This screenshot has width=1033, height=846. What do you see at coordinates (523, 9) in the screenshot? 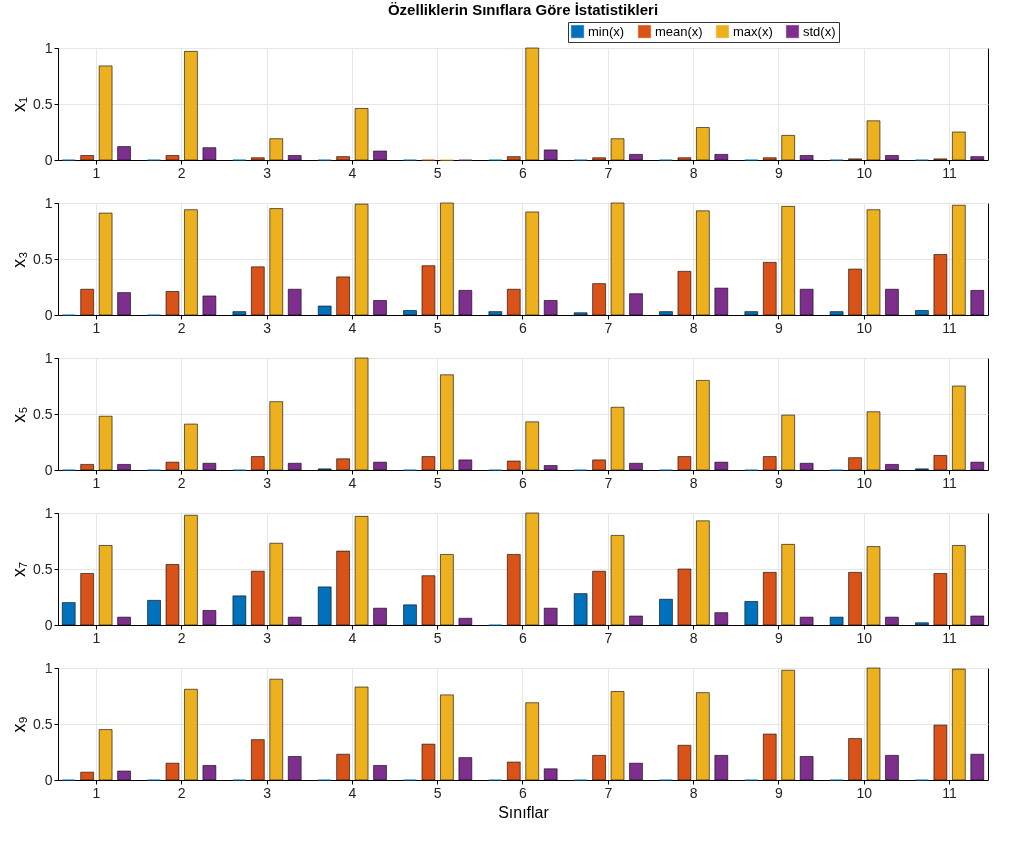
I see `chart-title: Özelliklerin Sınıflara Göre İstatistikleri` at bounding box center [523, 9].